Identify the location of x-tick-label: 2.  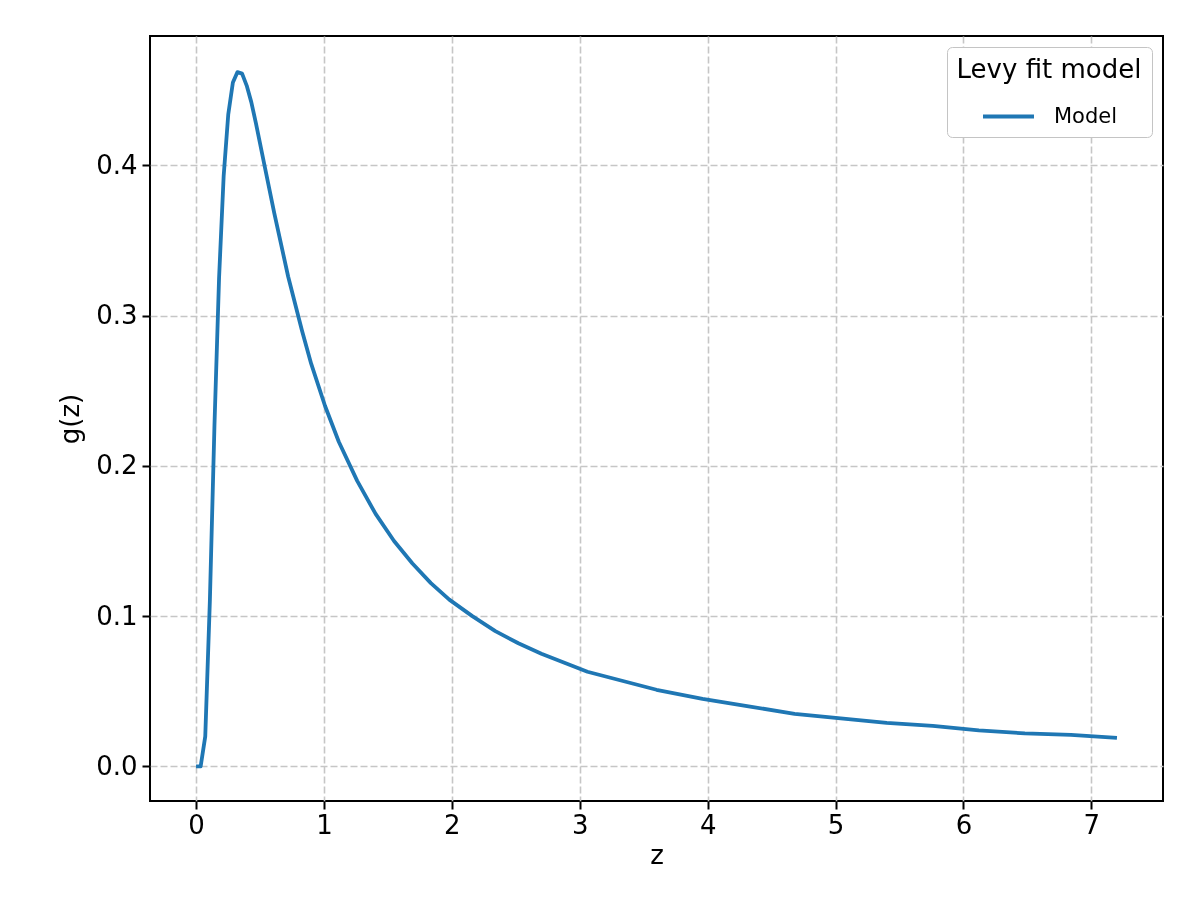
(452, 824).